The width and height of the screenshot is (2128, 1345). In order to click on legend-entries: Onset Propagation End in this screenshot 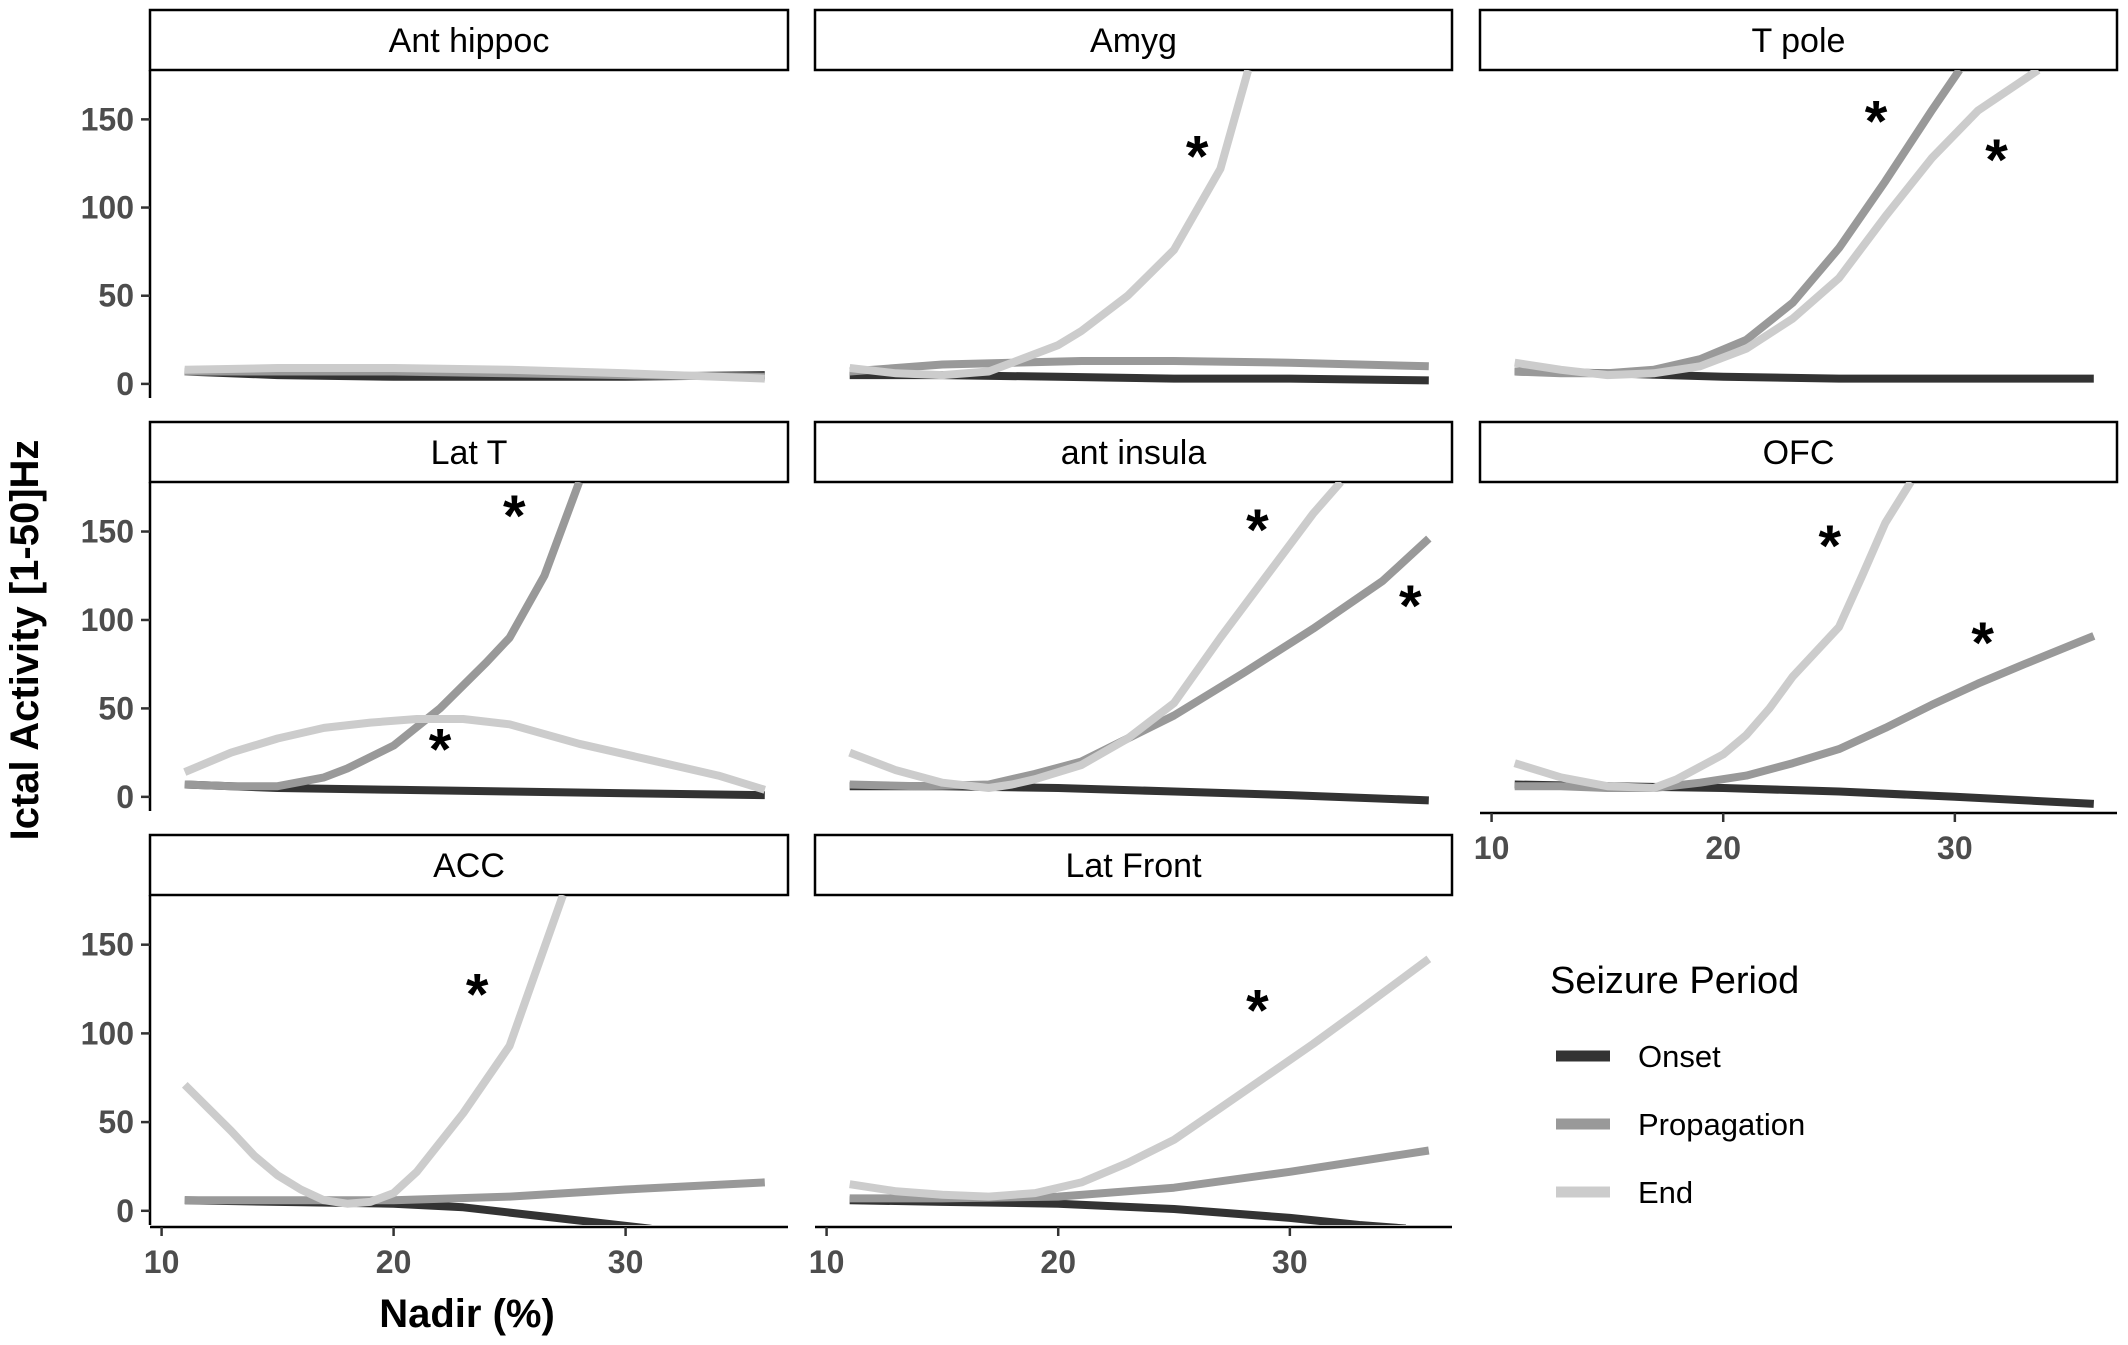, I will do `click(1680, 1124)`.